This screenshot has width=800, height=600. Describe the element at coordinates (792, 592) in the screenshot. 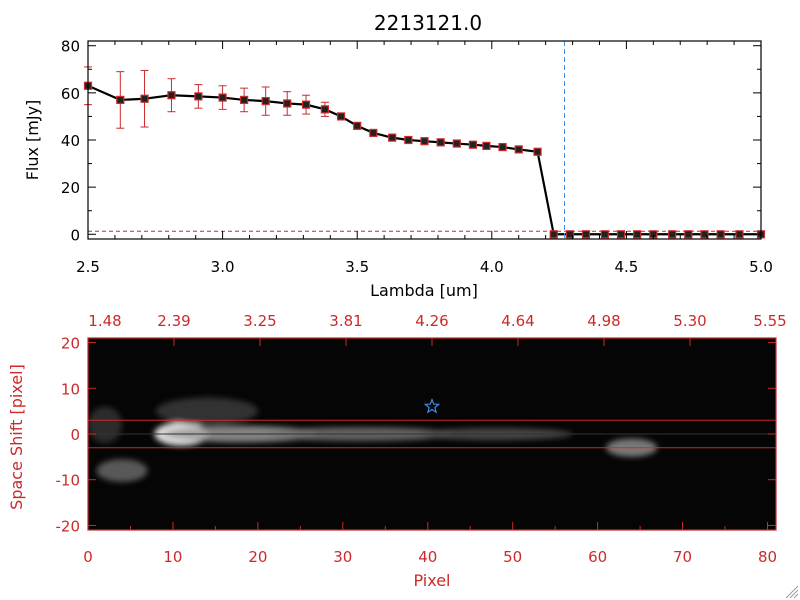

I see `resize-grip-icon` at that location.